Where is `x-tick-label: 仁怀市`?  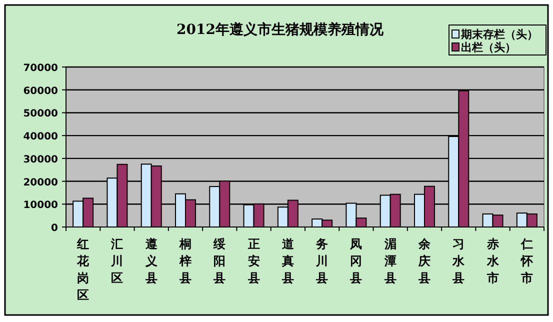 x-tick-label: 仁怀市 is located at coordinates (527, 261).